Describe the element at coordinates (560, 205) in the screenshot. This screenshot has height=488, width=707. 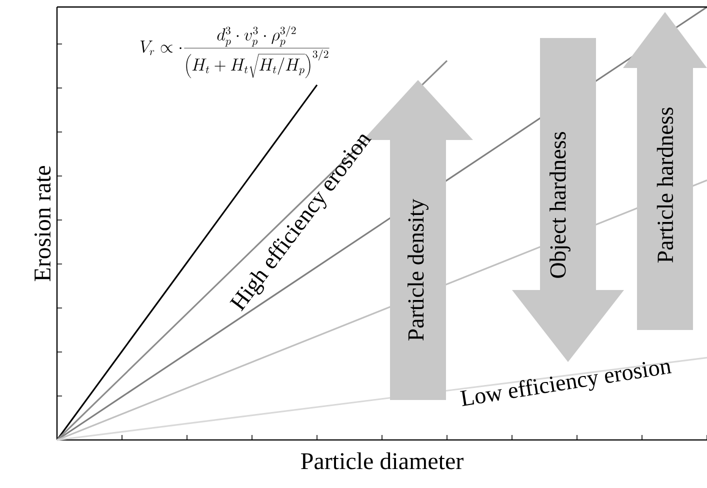
I see `annotation: Object hardness` at that location.